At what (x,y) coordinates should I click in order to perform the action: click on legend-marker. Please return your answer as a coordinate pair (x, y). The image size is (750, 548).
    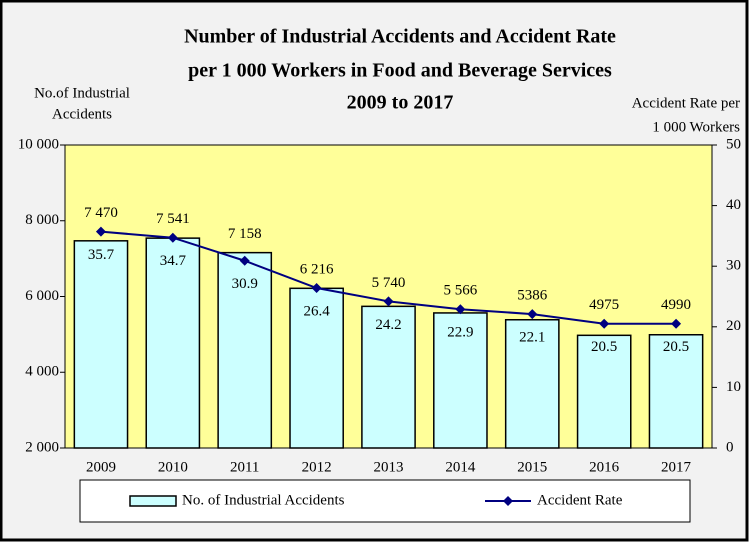
    Looking at the image, I should click on (508, 501).